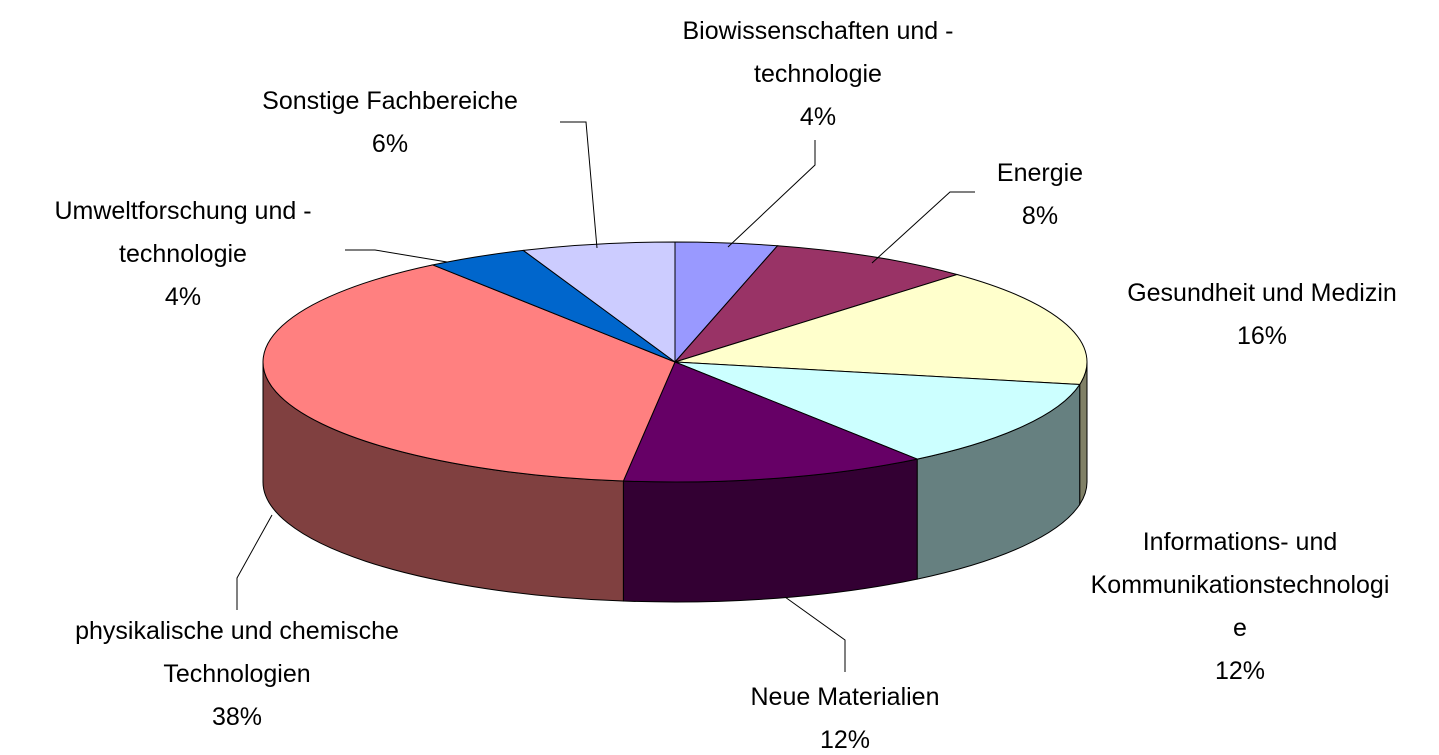  I want to click on category-name: Biowissenschaften und -technologie, so click(818, 52).